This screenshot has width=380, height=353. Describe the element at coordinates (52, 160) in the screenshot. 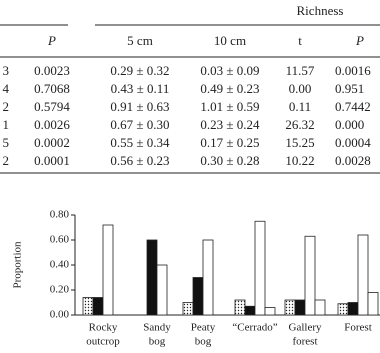

I see `table-cell: 0.0001` at that location.